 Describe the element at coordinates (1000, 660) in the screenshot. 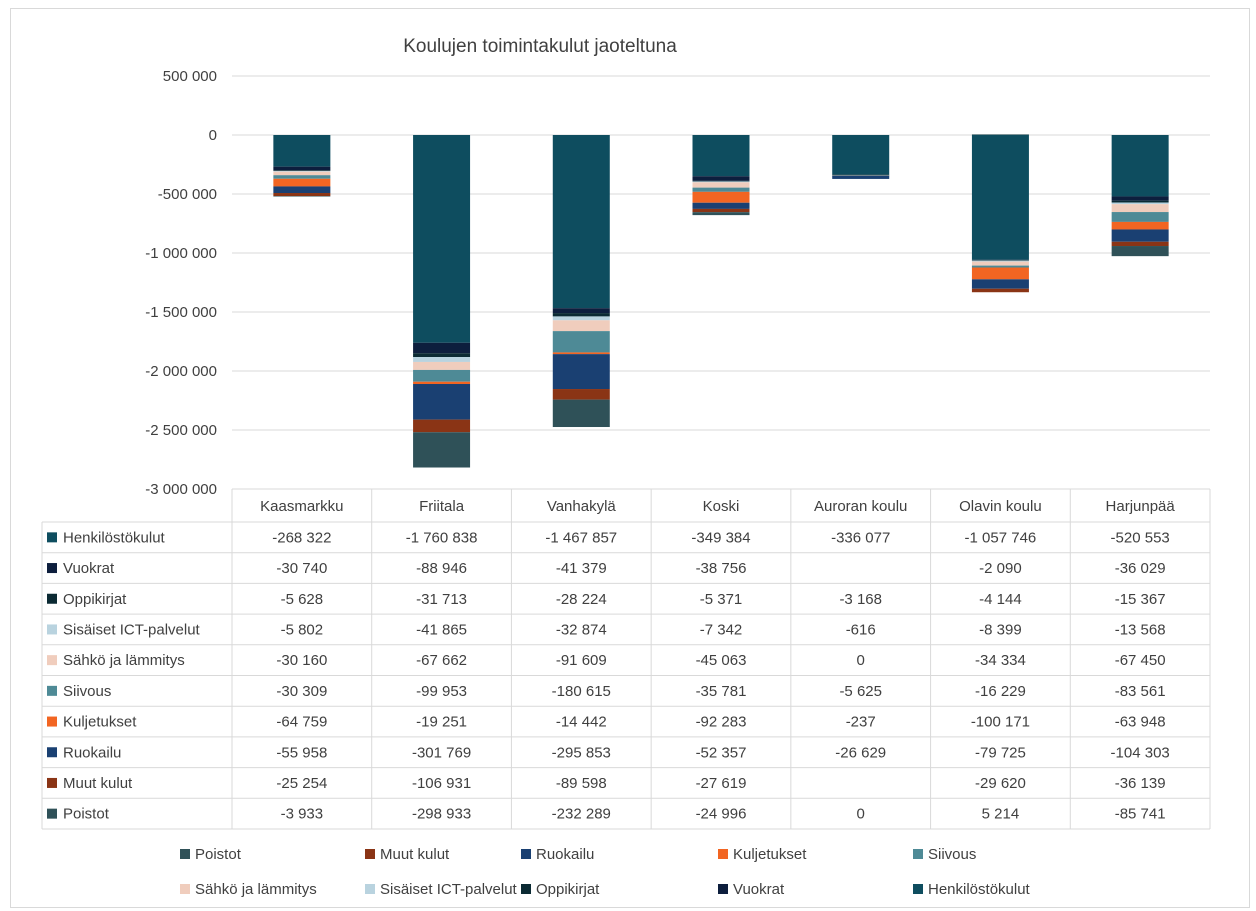

I see `data-label: -34 334` at that location.